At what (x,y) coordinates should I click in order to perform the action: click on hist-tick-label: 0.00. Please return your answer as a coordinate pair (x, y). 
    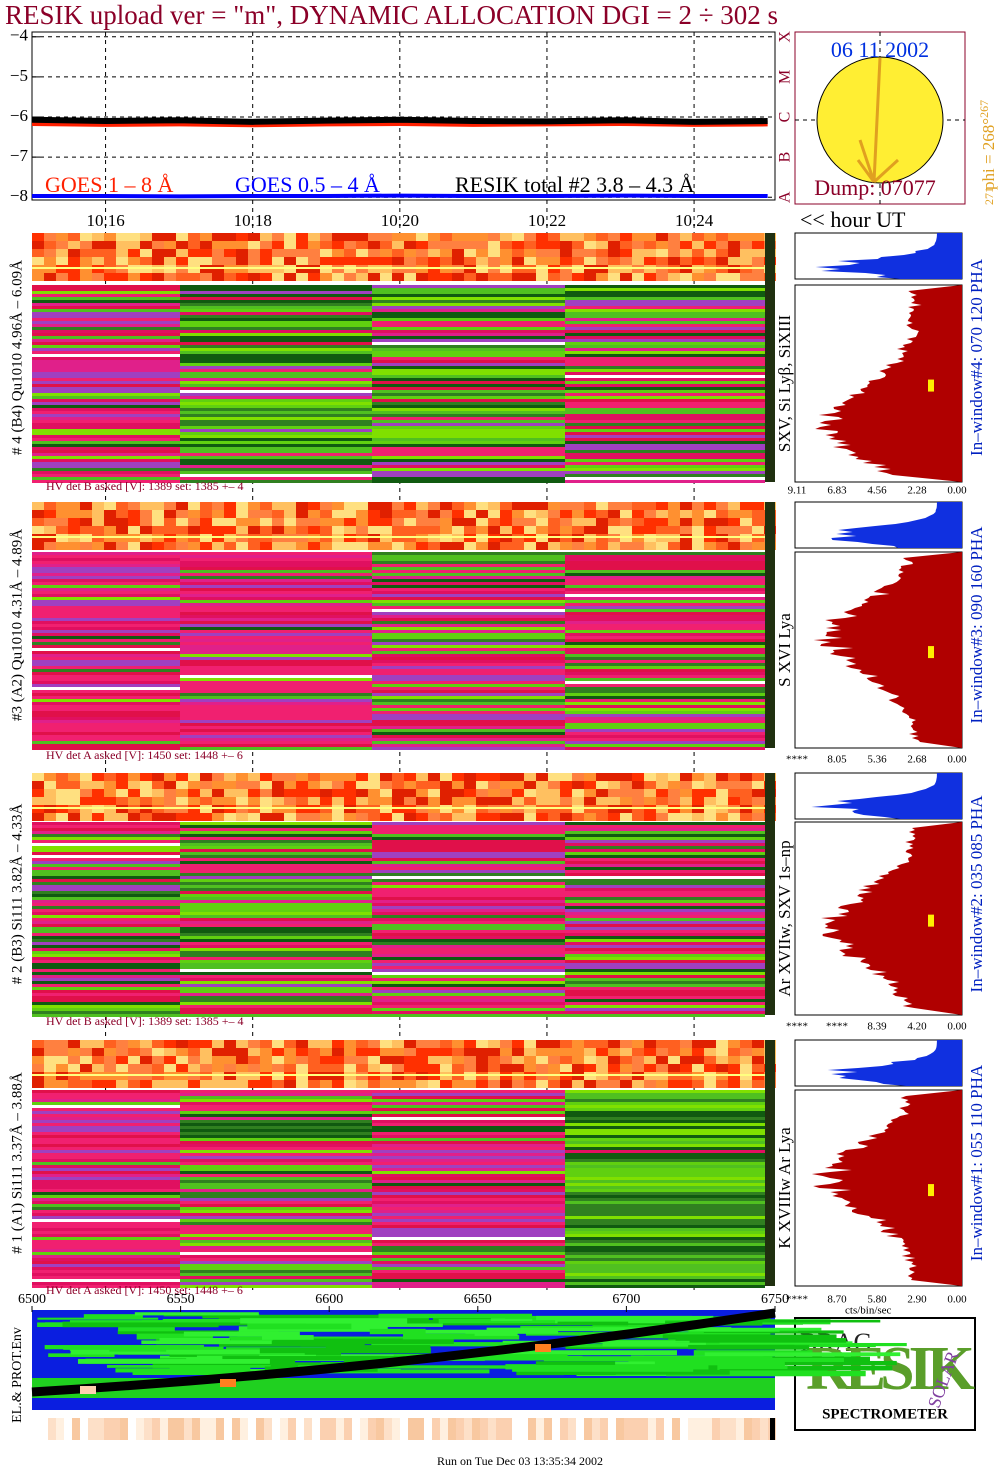
    Looking at the image, I should click on (957, 1300).